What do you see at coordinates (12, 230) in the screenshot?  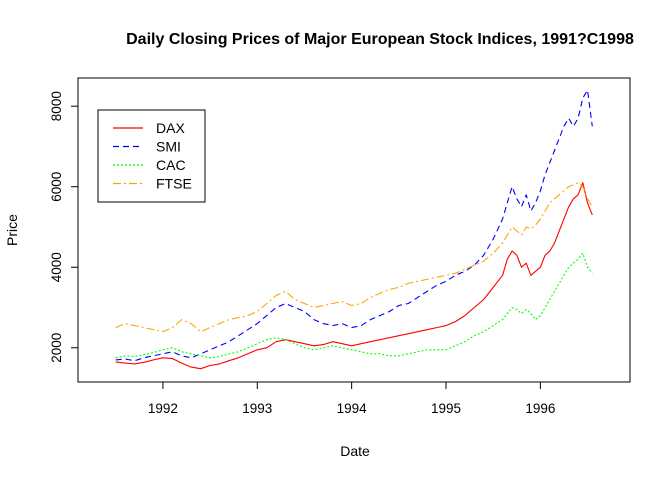 I see `y-axis-label: Price` at bounding box center [12, 230].